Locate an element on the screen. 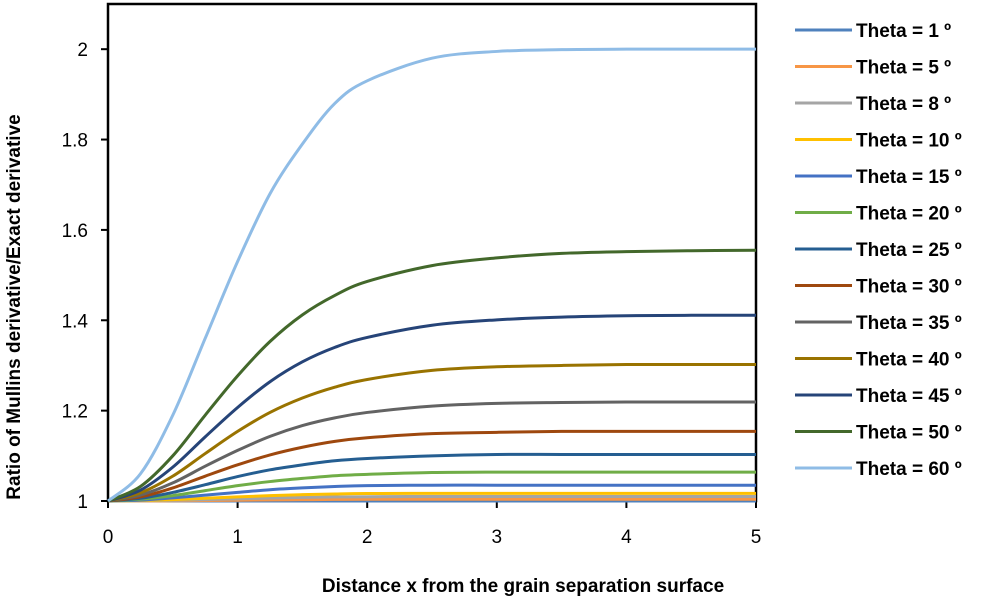  x-tick-label: 0 is located at coordinates (108, 537).